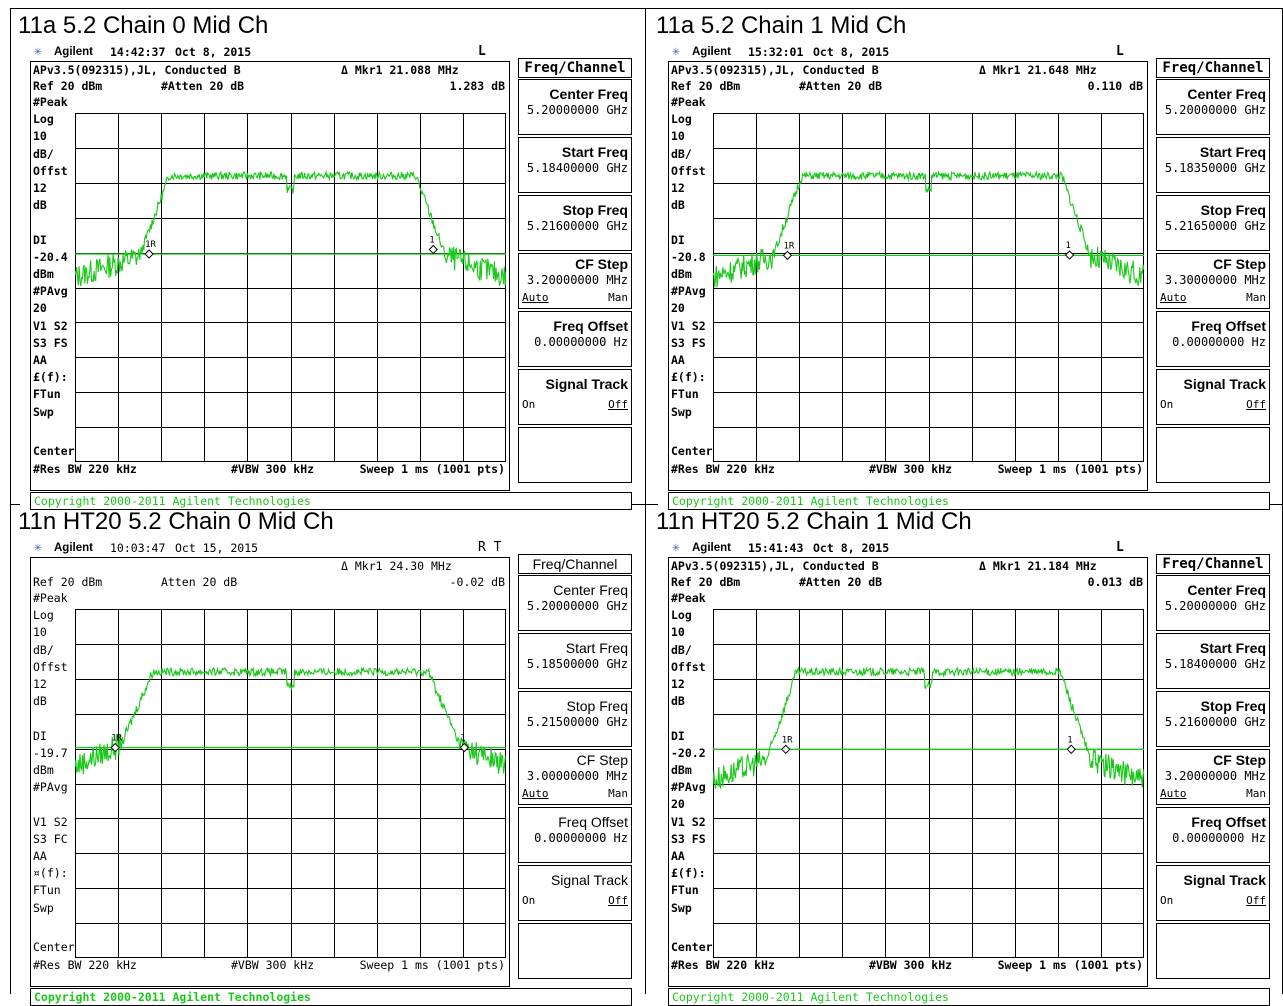 Image resolution: width=1283 pixels, height=1006 pixels. What do you see at coordinates (50, 256) in the screenshot?
I see `left-annotation: -20.4` at bounding box center [50, 256].